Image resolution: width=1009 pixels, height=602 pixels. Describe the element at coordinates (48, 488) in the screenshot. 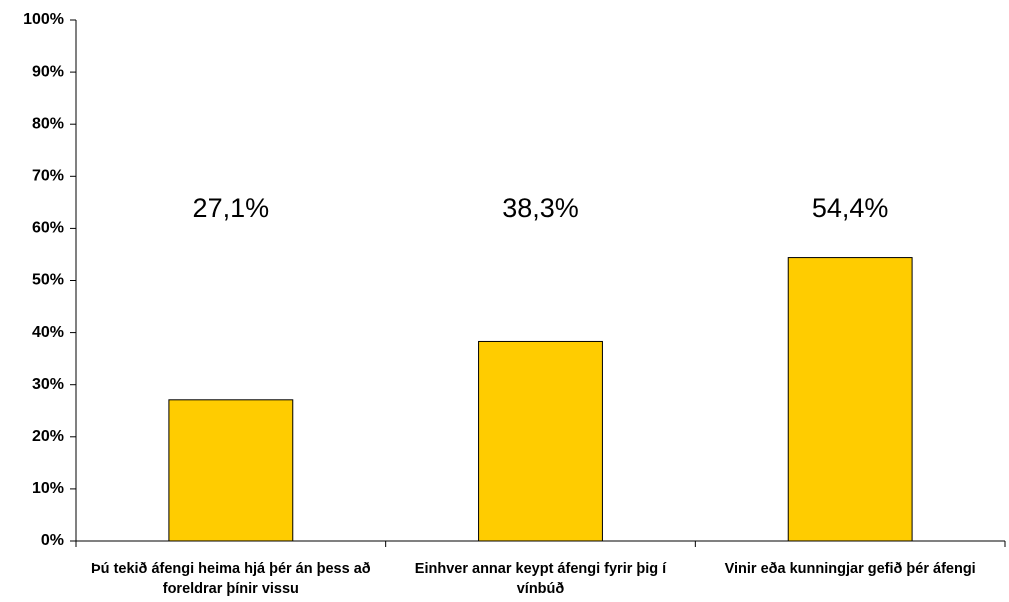

I see `y-tick-label: 10%` at that location.